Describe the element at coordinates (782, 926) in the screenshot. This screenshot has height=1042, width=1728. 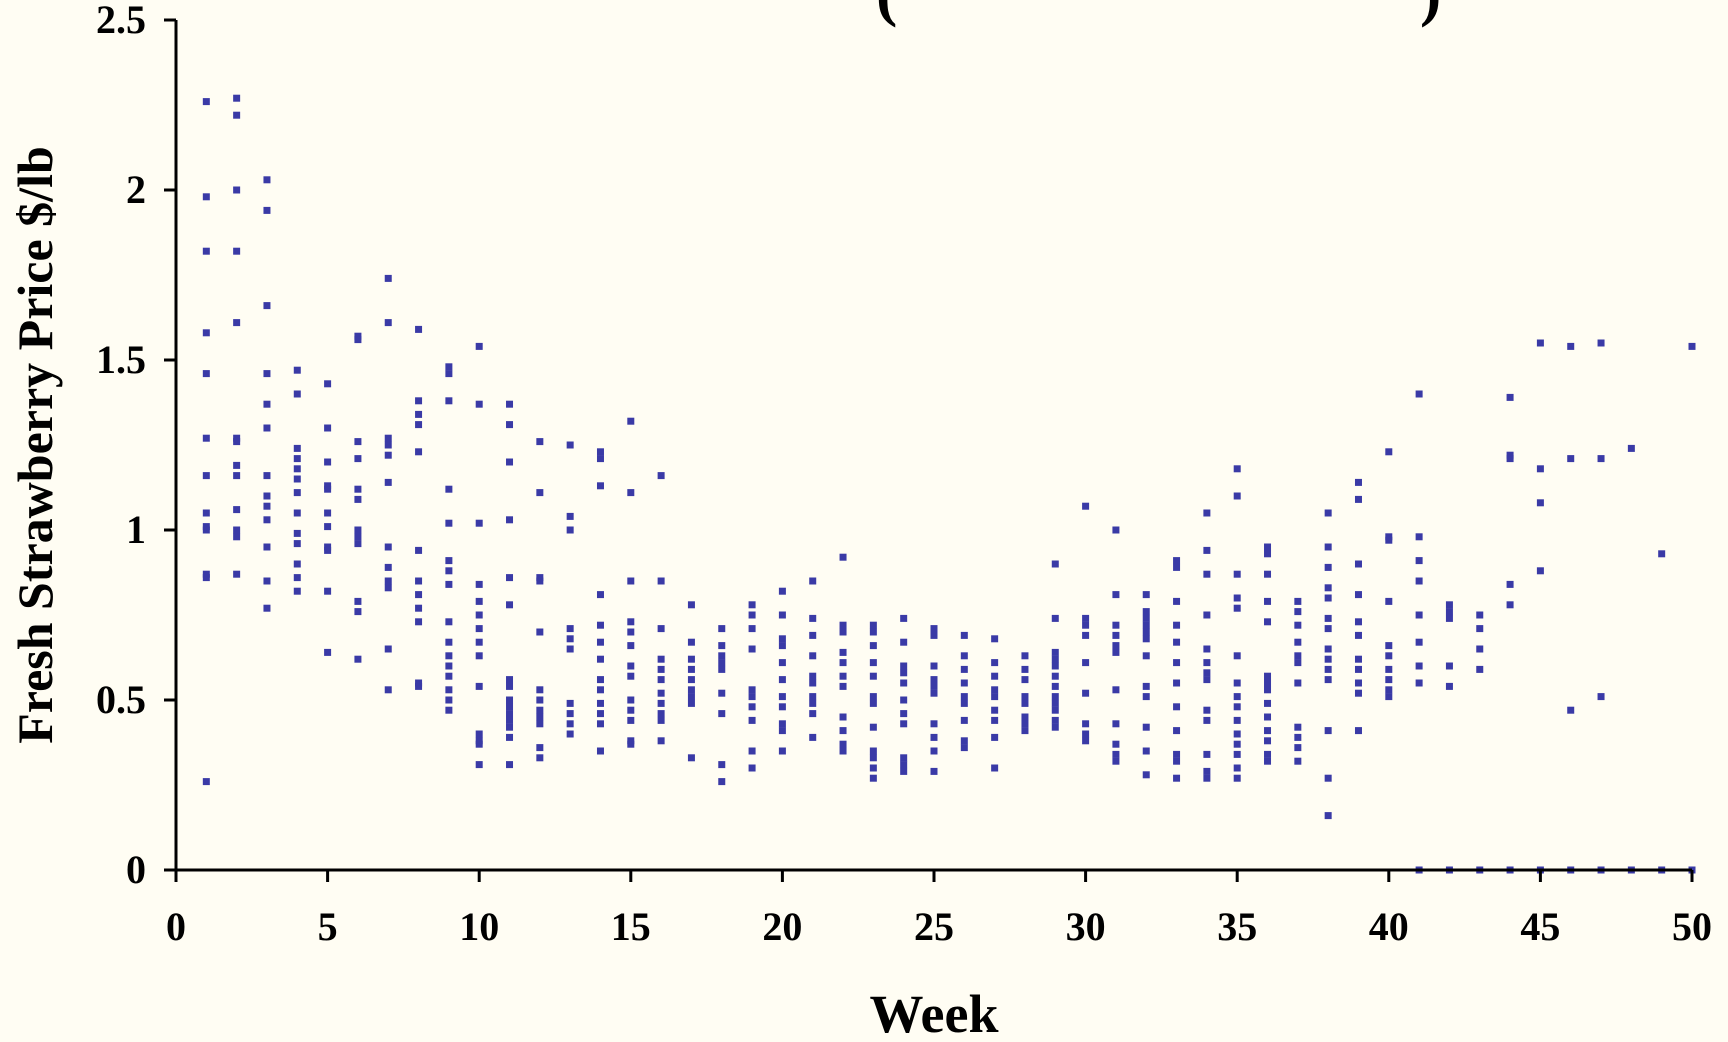
I see `x-tick-label: 20` at that location.